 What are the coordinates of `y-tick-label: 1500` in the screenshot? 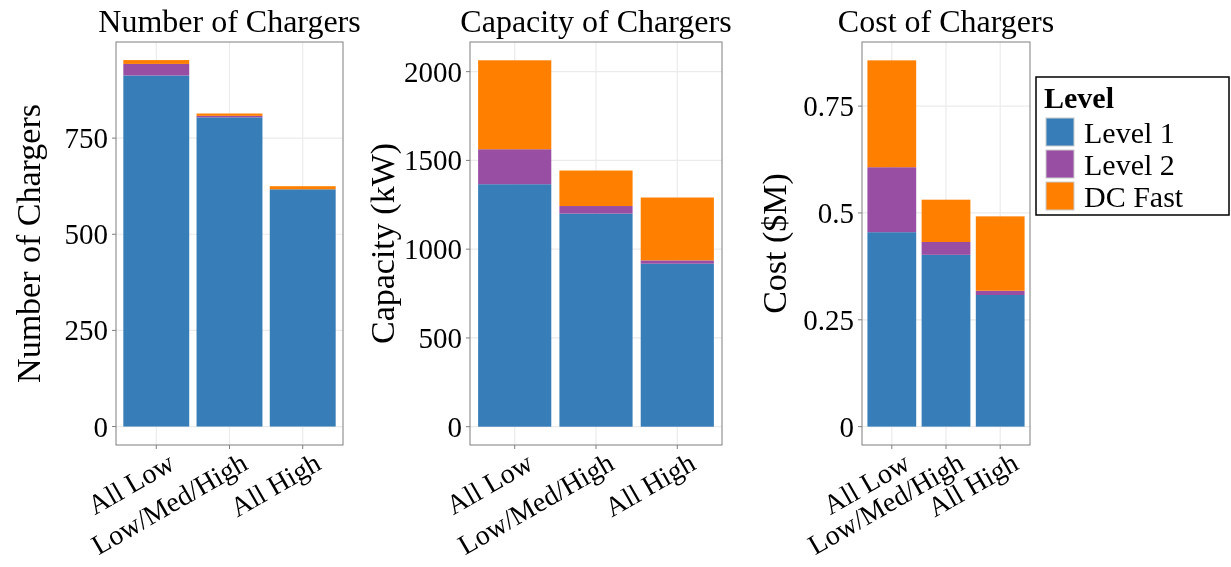 It's located at (433, 160).